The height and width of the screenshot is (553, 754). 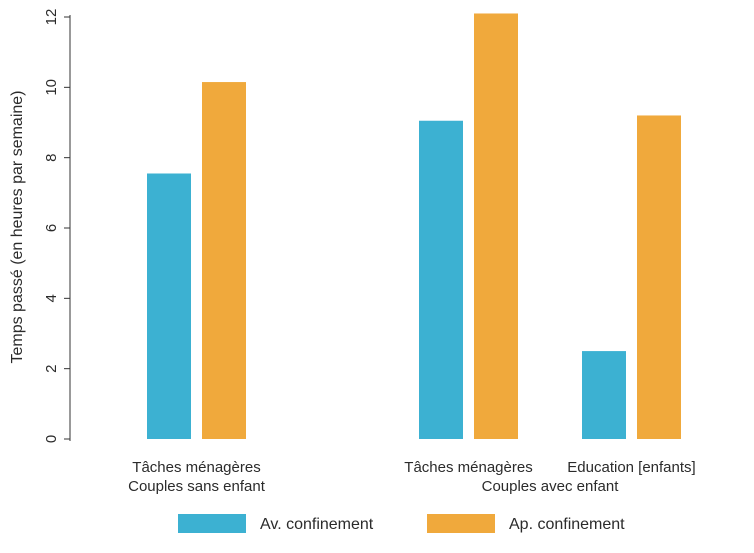 What do you see at coordinates (51, 228) in the screenshot?
I see `y-tick-label: 6` at bounding box center [51, 228].